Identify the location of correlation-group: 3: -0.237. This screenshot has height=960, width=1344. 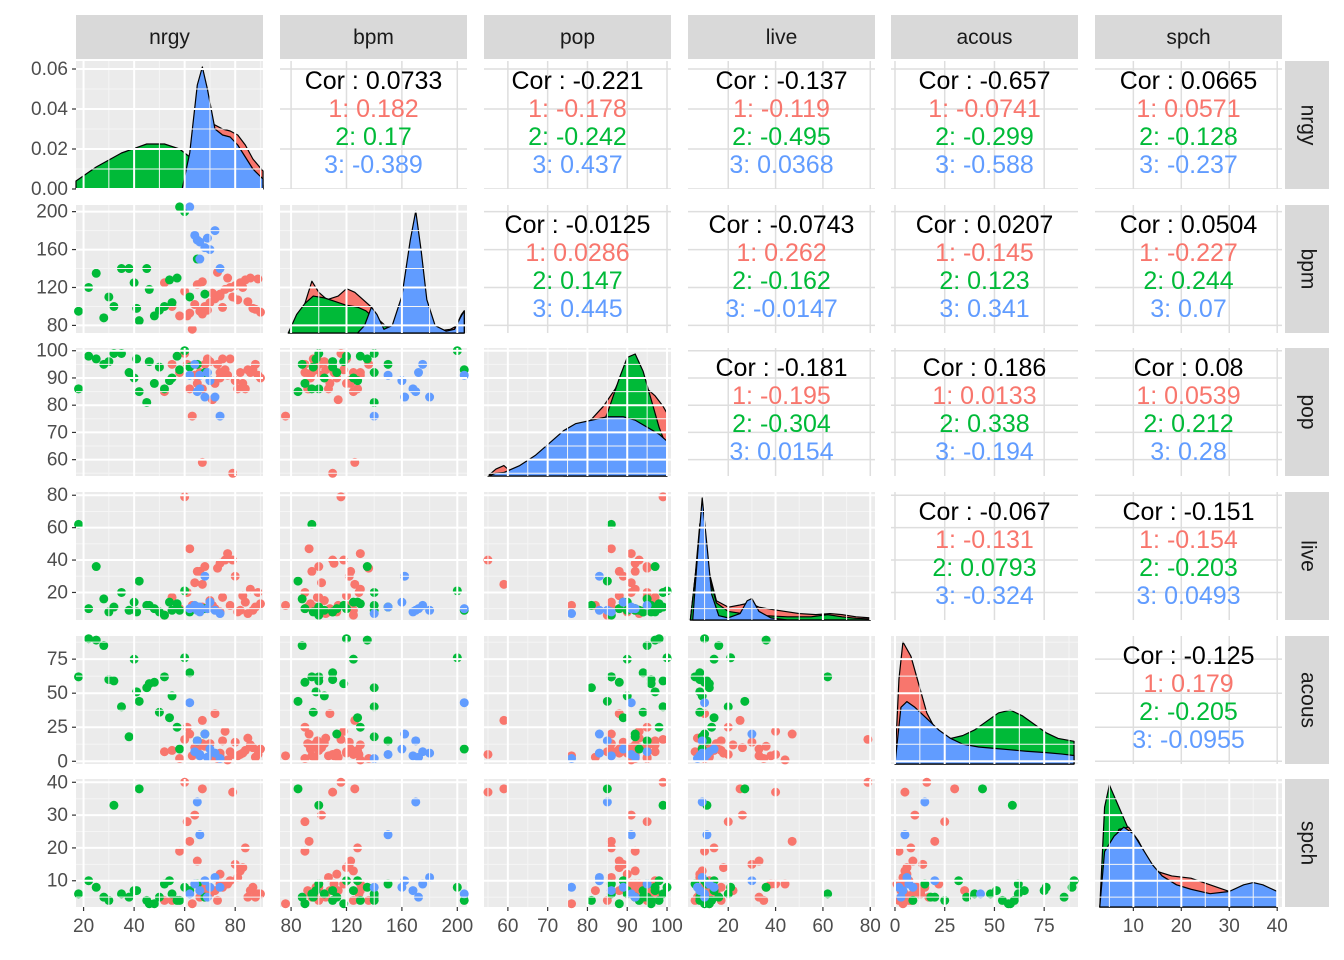
(1188, 165).